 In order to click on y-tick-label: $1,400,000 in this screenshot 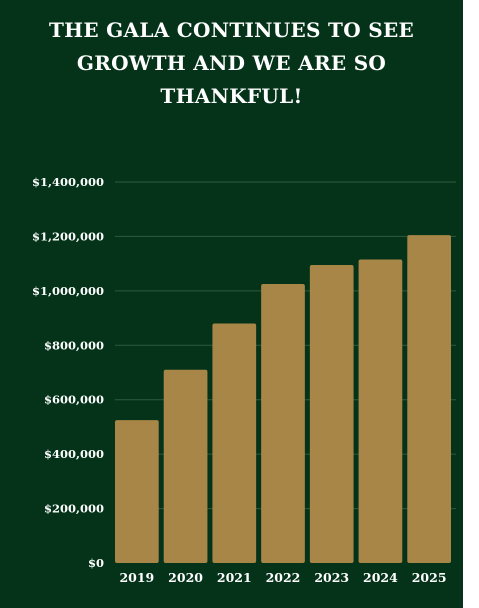, I will do `click(68, 182)`.